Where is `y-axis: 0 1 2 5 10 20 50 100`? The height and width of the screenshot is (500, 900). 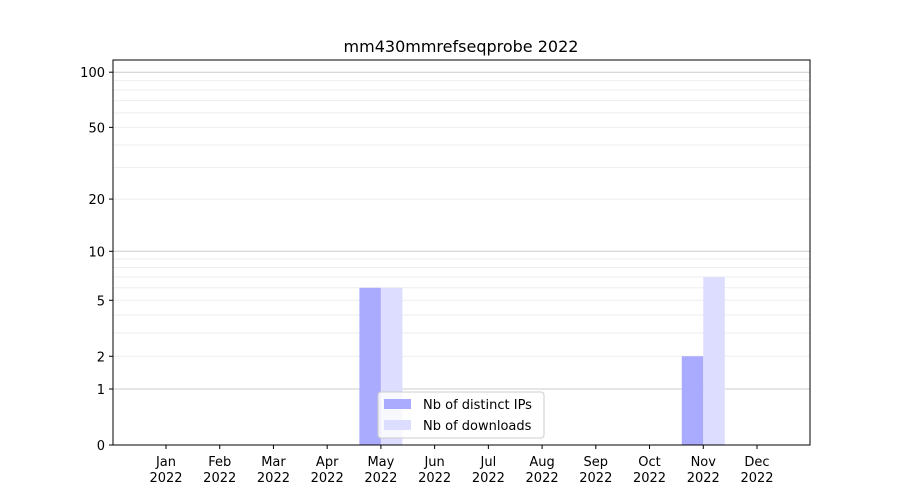
y-axis: 0 1 2 5 10 20 50 100 is located at coordinates (96, 260).